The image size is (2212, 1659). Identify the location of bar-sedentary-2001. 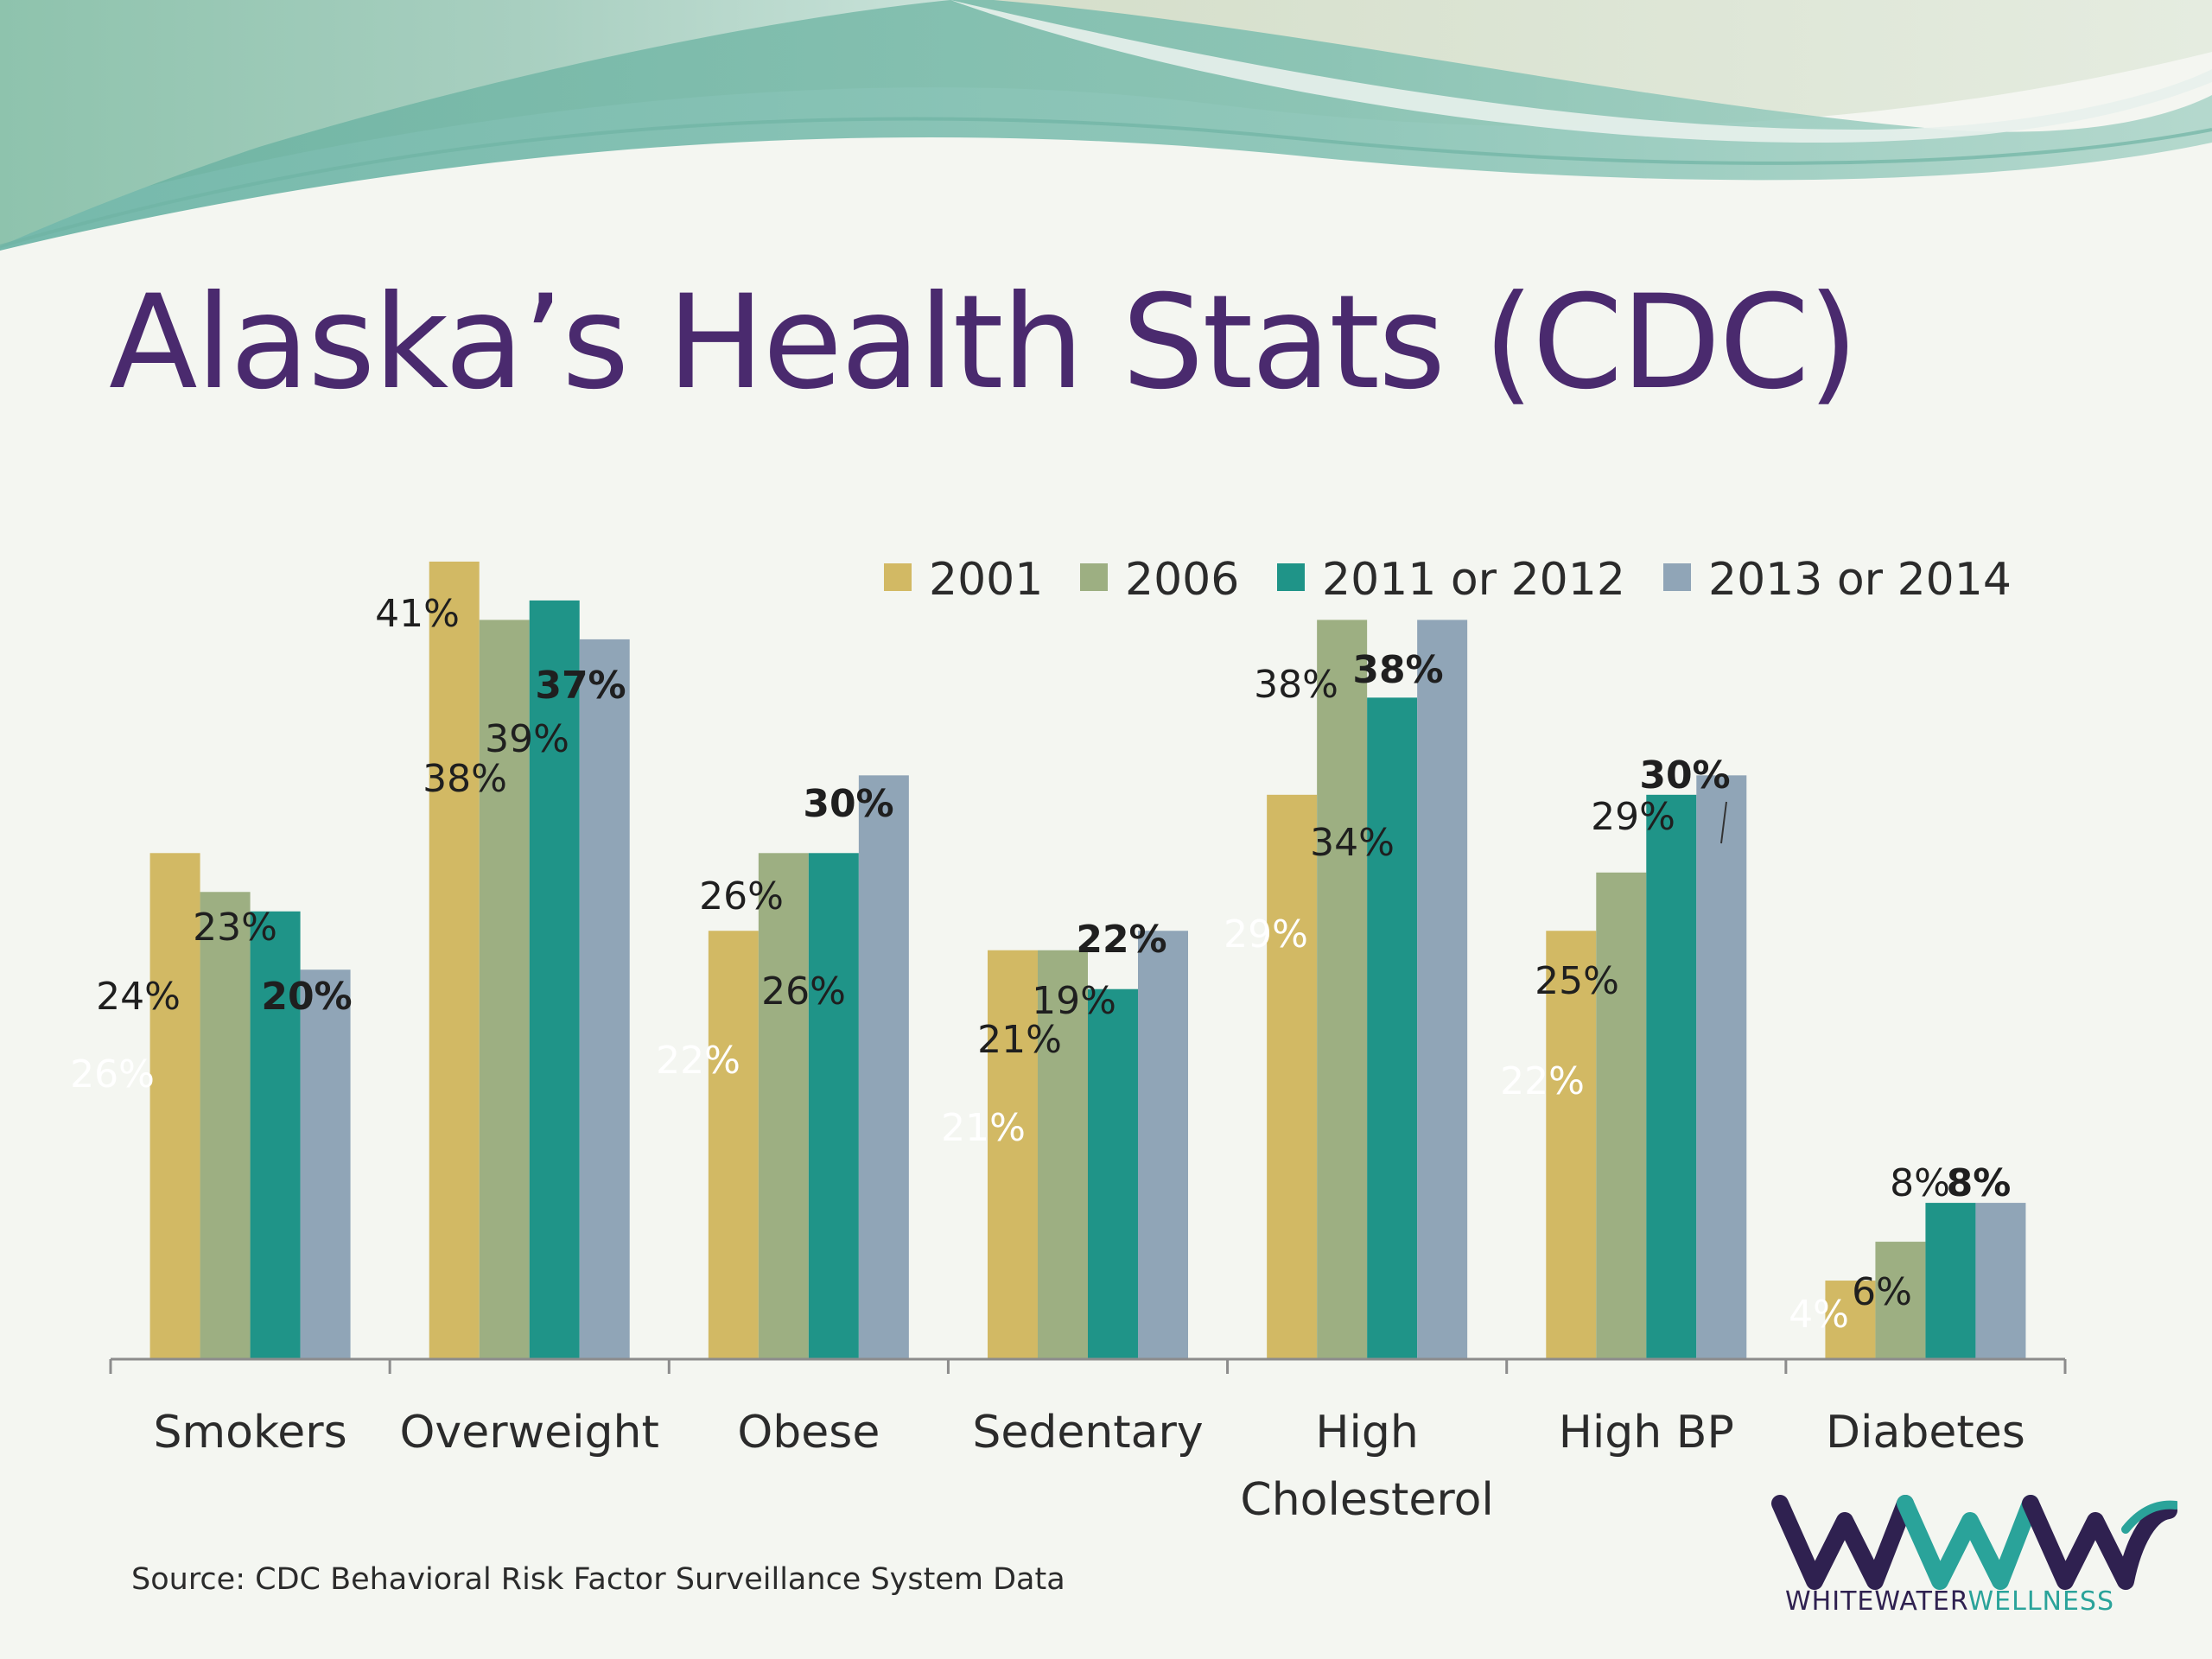
(1013, 1154).